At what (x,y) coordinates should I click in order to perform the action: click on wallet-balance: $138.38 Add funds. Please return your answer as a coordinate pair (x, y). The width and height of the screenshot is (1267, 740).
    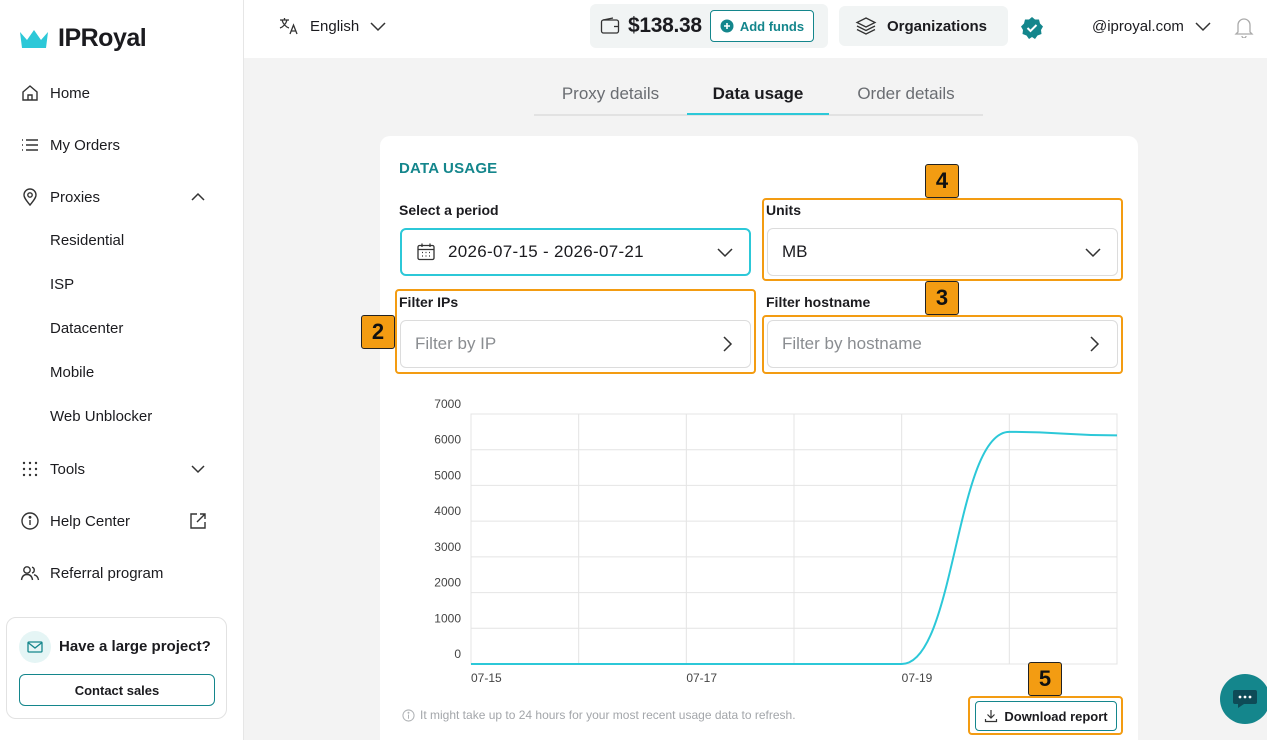
    Looking at the image, I should click on (709, 26).